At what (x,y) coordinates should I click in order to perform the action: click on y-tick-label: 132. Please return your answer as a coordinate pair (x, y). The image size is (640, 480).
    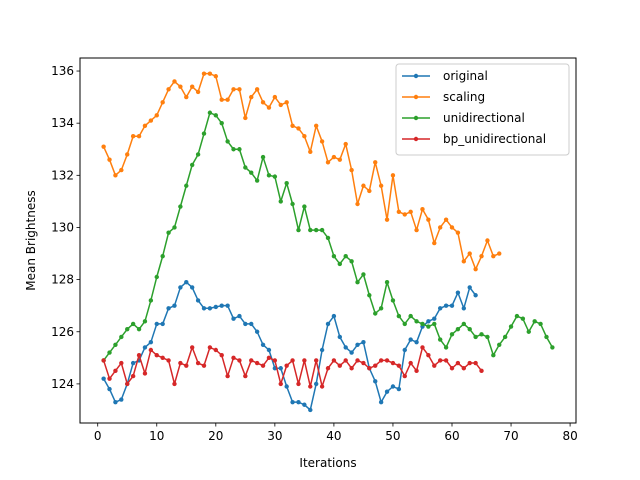
    Looking at the image, I should click on (62, 175).